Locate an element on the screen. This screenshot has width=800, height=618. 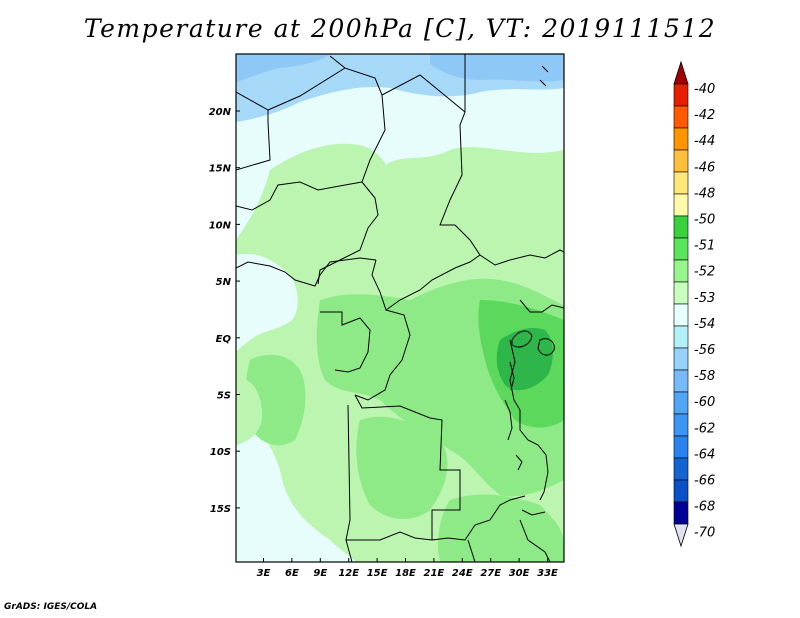
lon-tick-label: 18E is located at coordinates (405, 573).